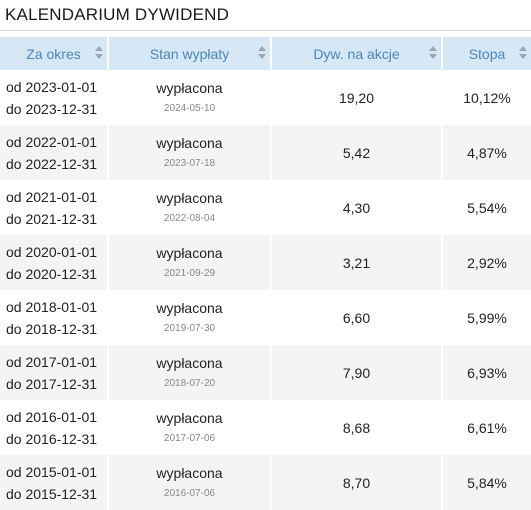 Image resolution: width=531 pixels, height=510 pixels. Describe the element at coordinates (189, 438) in the screenshot. I see `payout-date: 2017-07-06` at that location.